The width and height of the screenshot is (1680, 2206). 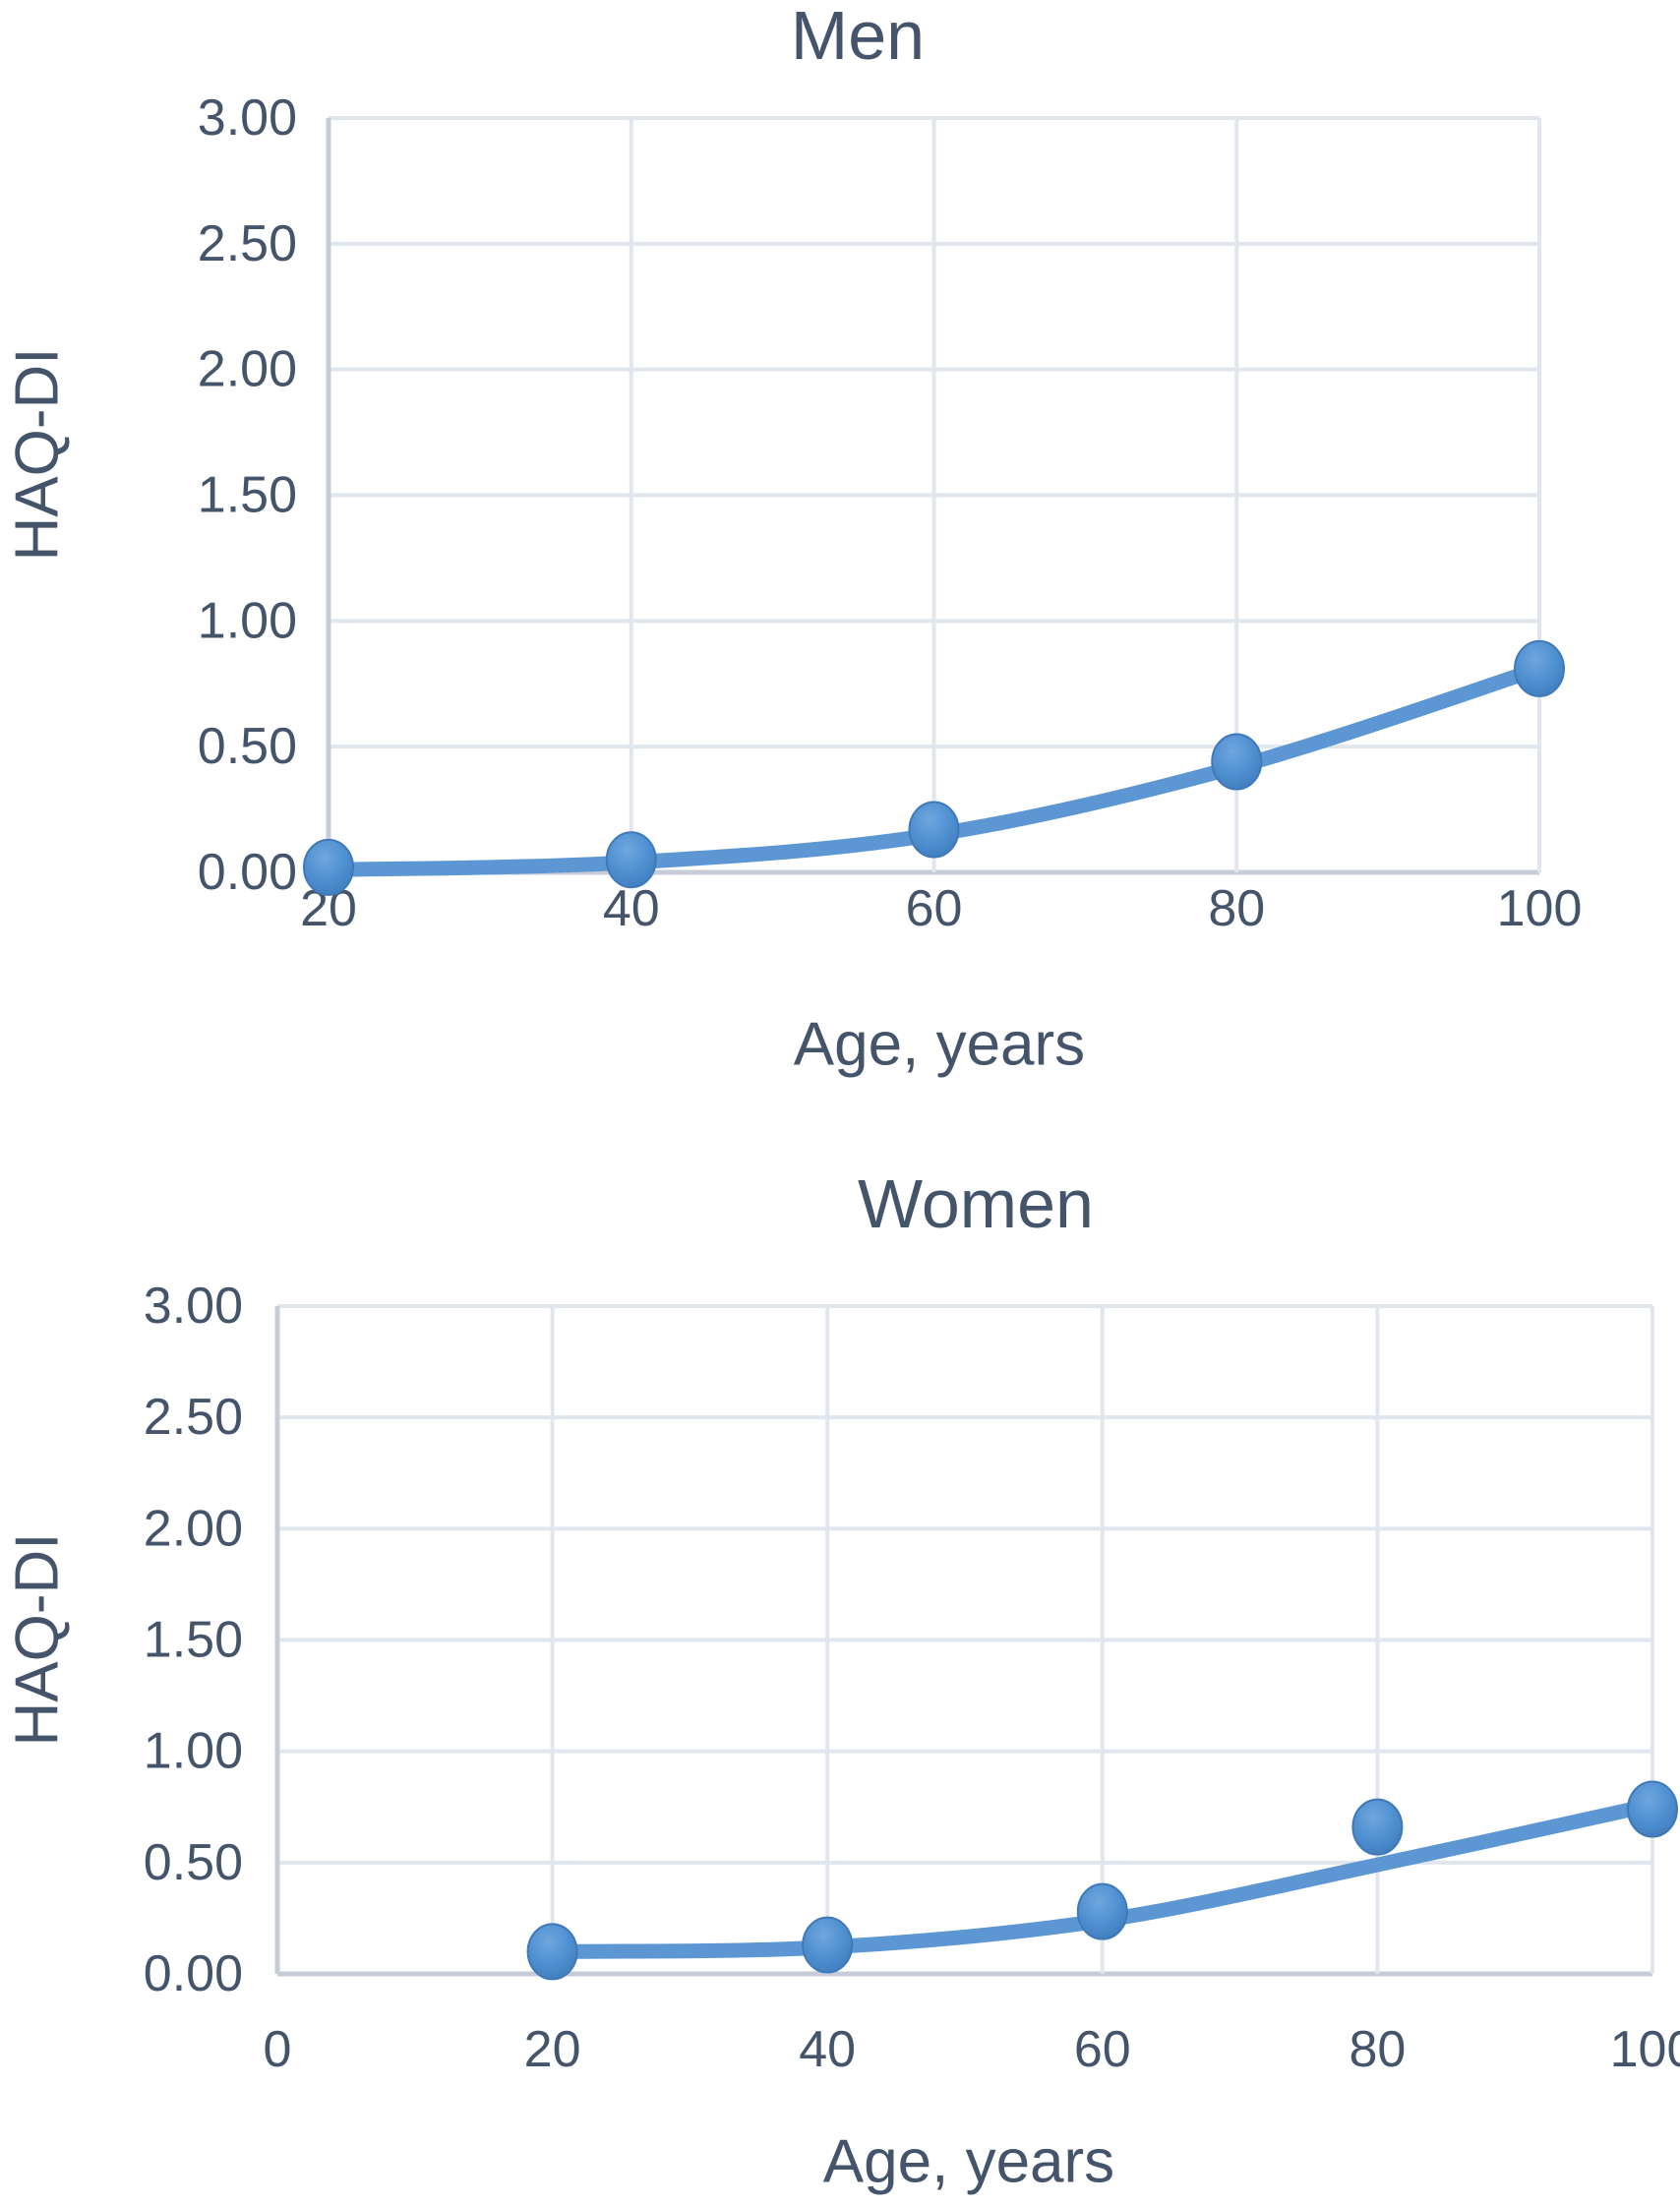 What do you see at coordinates (552, 2049) in the screenshot?
I see `x-tick-label: 20` at bounding box center [552, 2049].